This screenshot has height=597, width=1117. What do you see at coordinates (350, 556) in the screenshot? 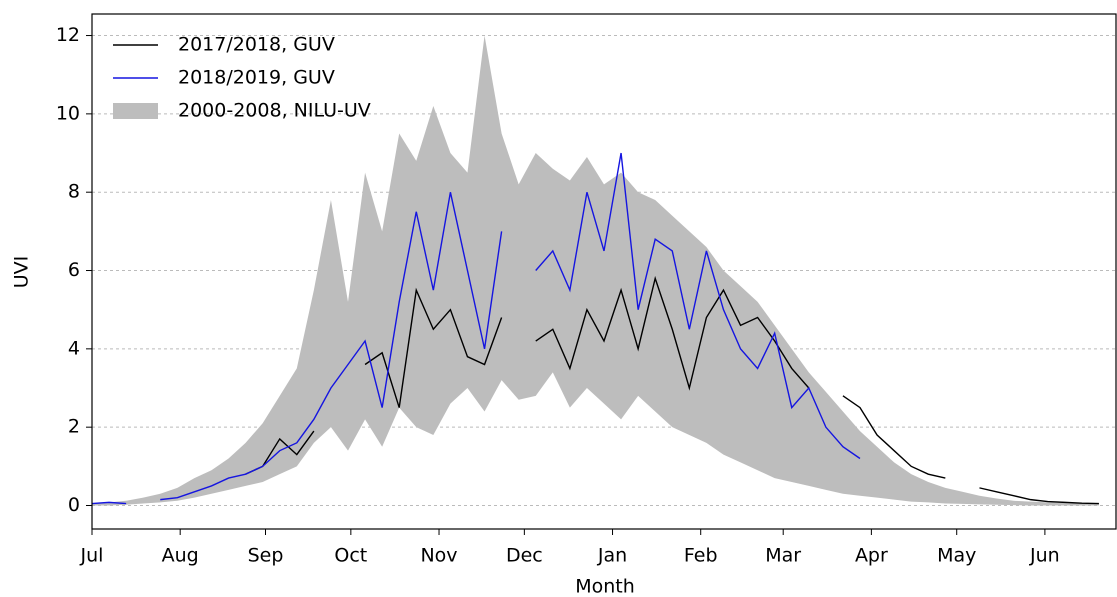
I see `x-tick-label: Oct` at bounding box center [350, 556].